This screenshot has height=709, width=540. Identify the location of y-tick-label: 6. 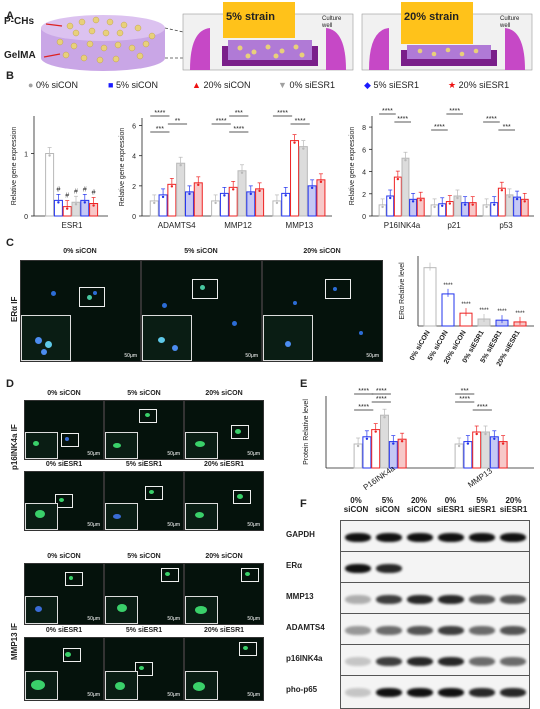
(134, 127).